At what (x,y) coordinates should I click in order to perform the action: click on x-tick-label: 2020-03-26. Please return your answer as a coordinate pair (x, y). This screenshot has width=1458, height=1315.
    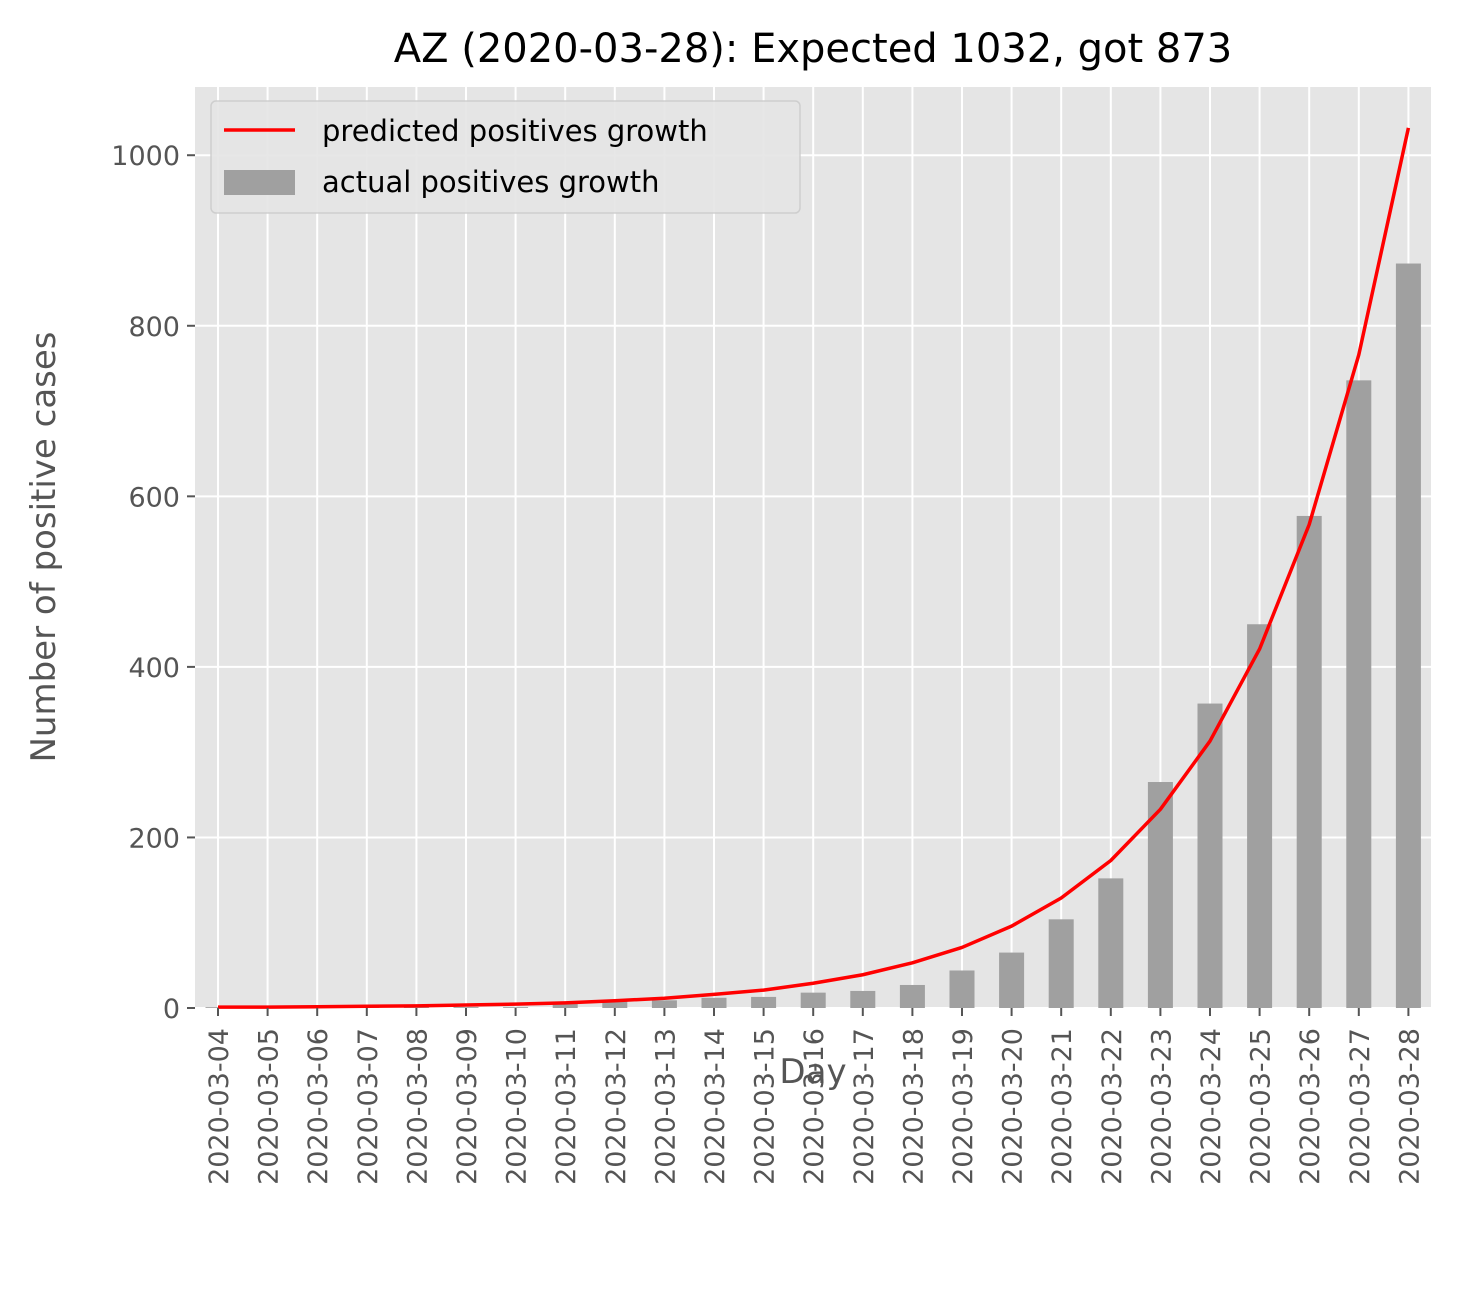
    Looking at the image, I should click on (1310, 1106).